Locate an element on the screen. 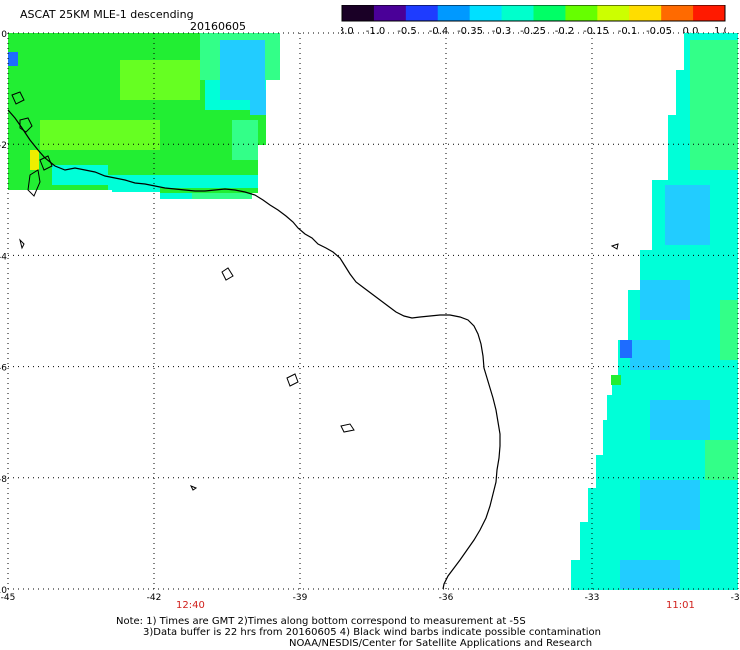  color-scale-label: -0.25 is located at coordinates (533, 31).